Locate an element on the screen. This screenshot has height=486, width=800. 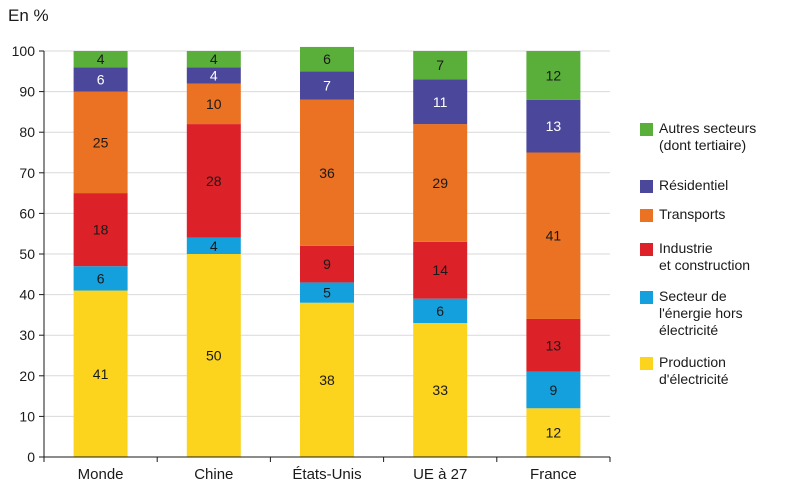
data-label: 28 is located at coordinates (214, 181).